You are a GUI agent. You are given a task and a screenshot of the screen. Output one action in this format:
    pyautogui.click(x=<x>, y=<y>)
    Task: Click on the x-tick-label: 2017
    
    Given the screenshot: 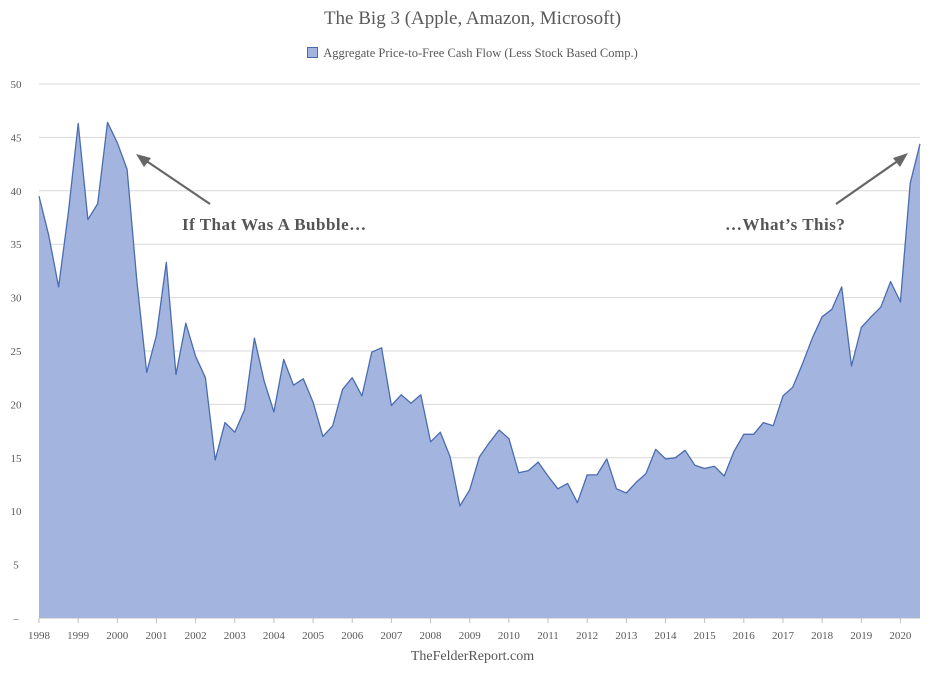 What is the action you would take?
    pyautogui.click(x=783, y=636)
    